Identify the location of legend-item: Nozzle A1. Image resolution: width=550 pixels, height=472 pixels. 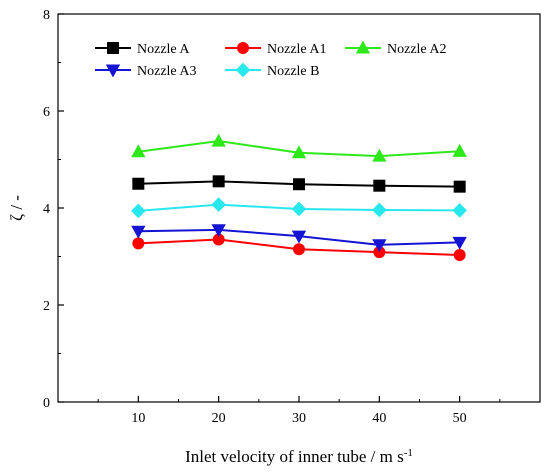
(275, 49).